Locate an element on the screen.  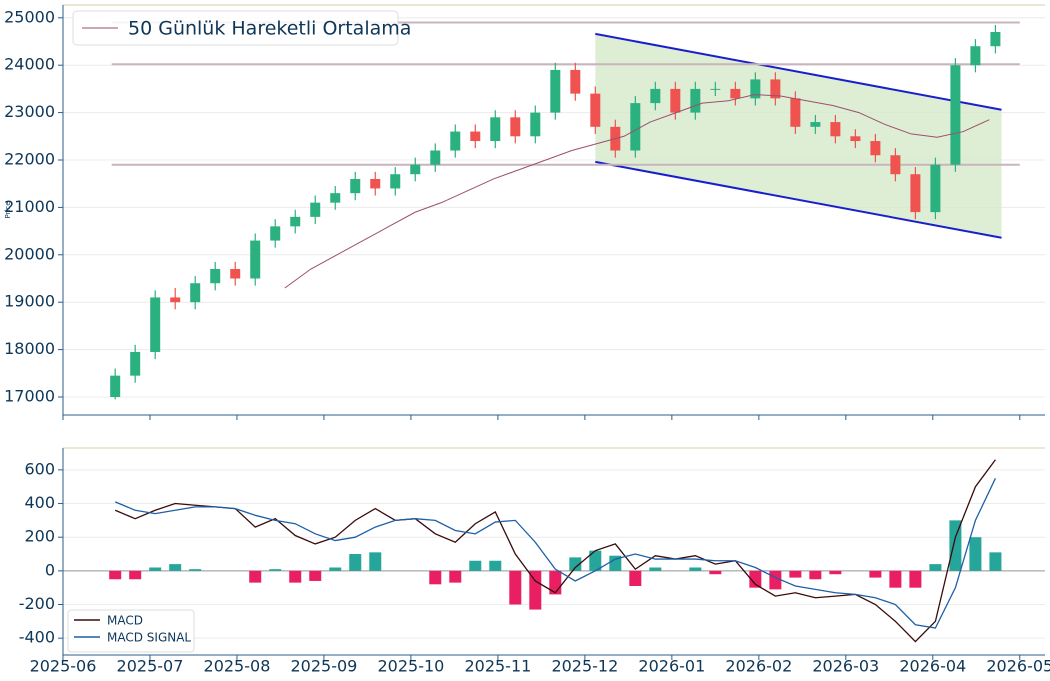
y-axis-label: Price is located at coordinates (8, 209).